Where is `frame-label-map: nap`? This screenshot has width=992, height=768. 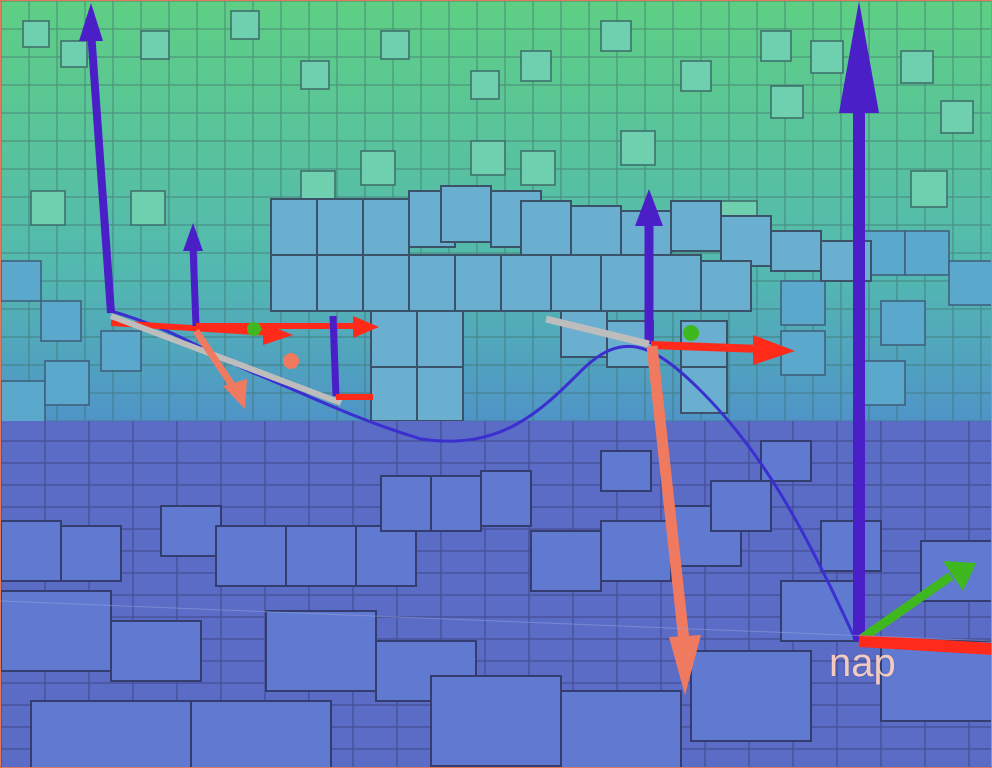 frame-label-map: nap is located at coordinates (862, 663).